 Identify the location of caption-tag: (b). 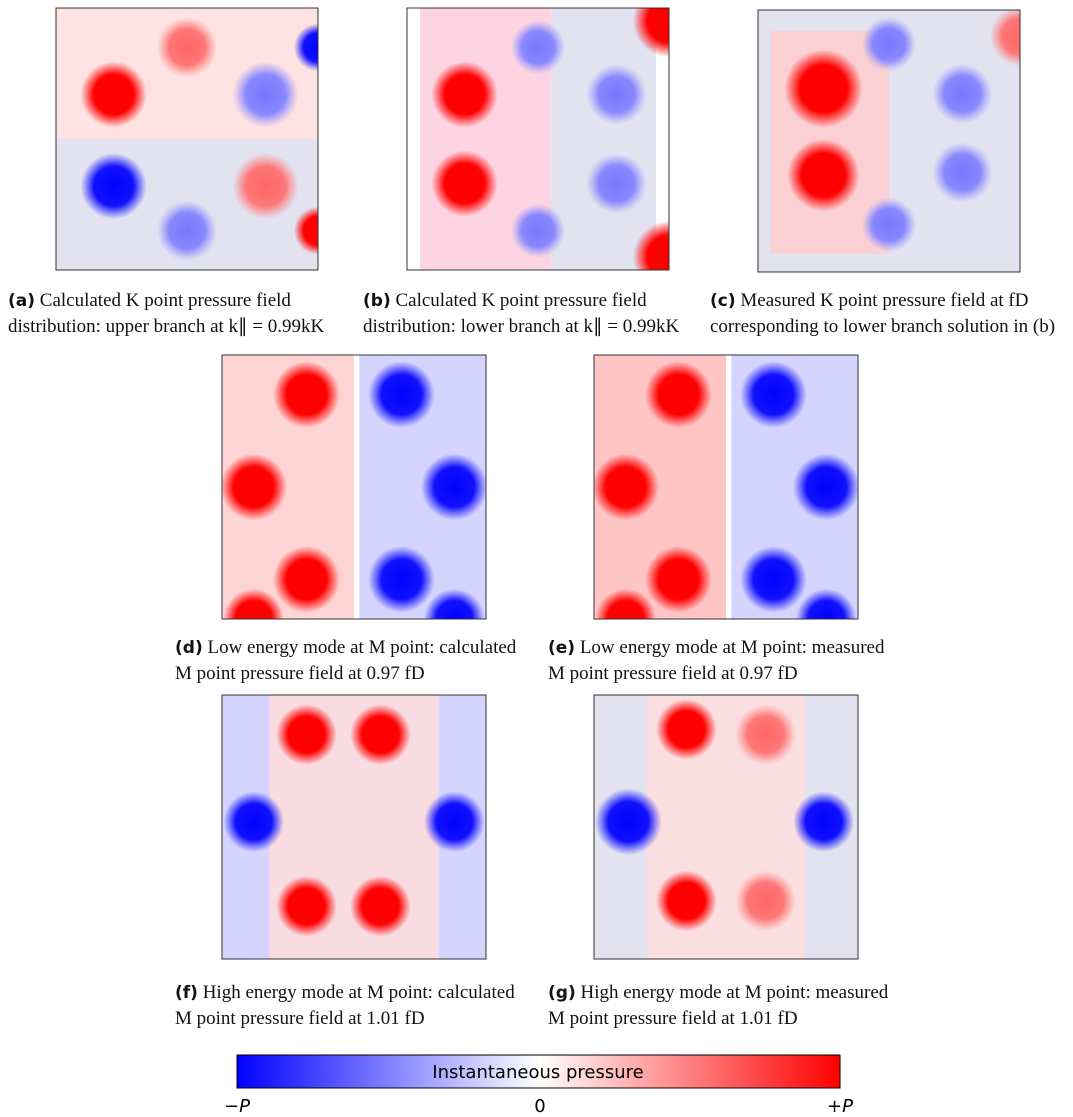
(377, 301).